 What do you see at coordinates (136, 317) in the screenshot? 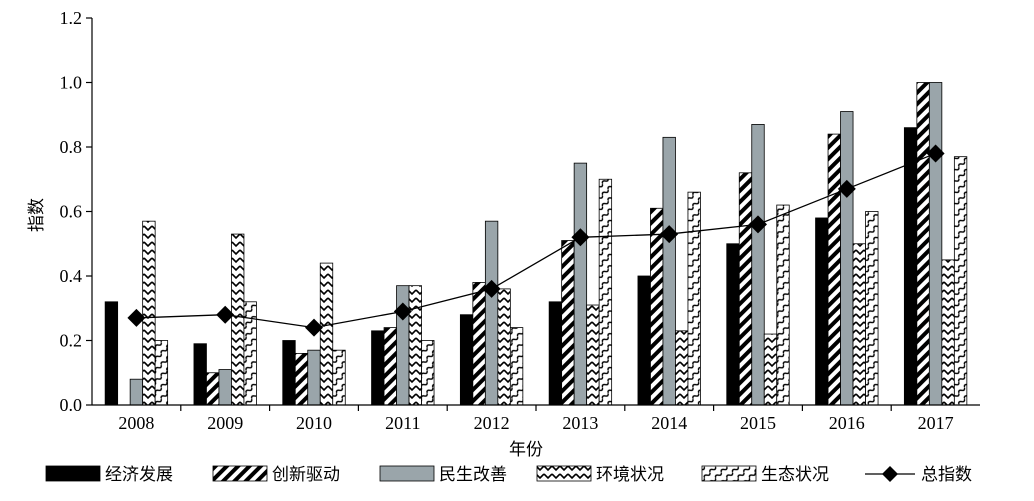
I see `point-总指数-2008` at bounding box center [136, 317].